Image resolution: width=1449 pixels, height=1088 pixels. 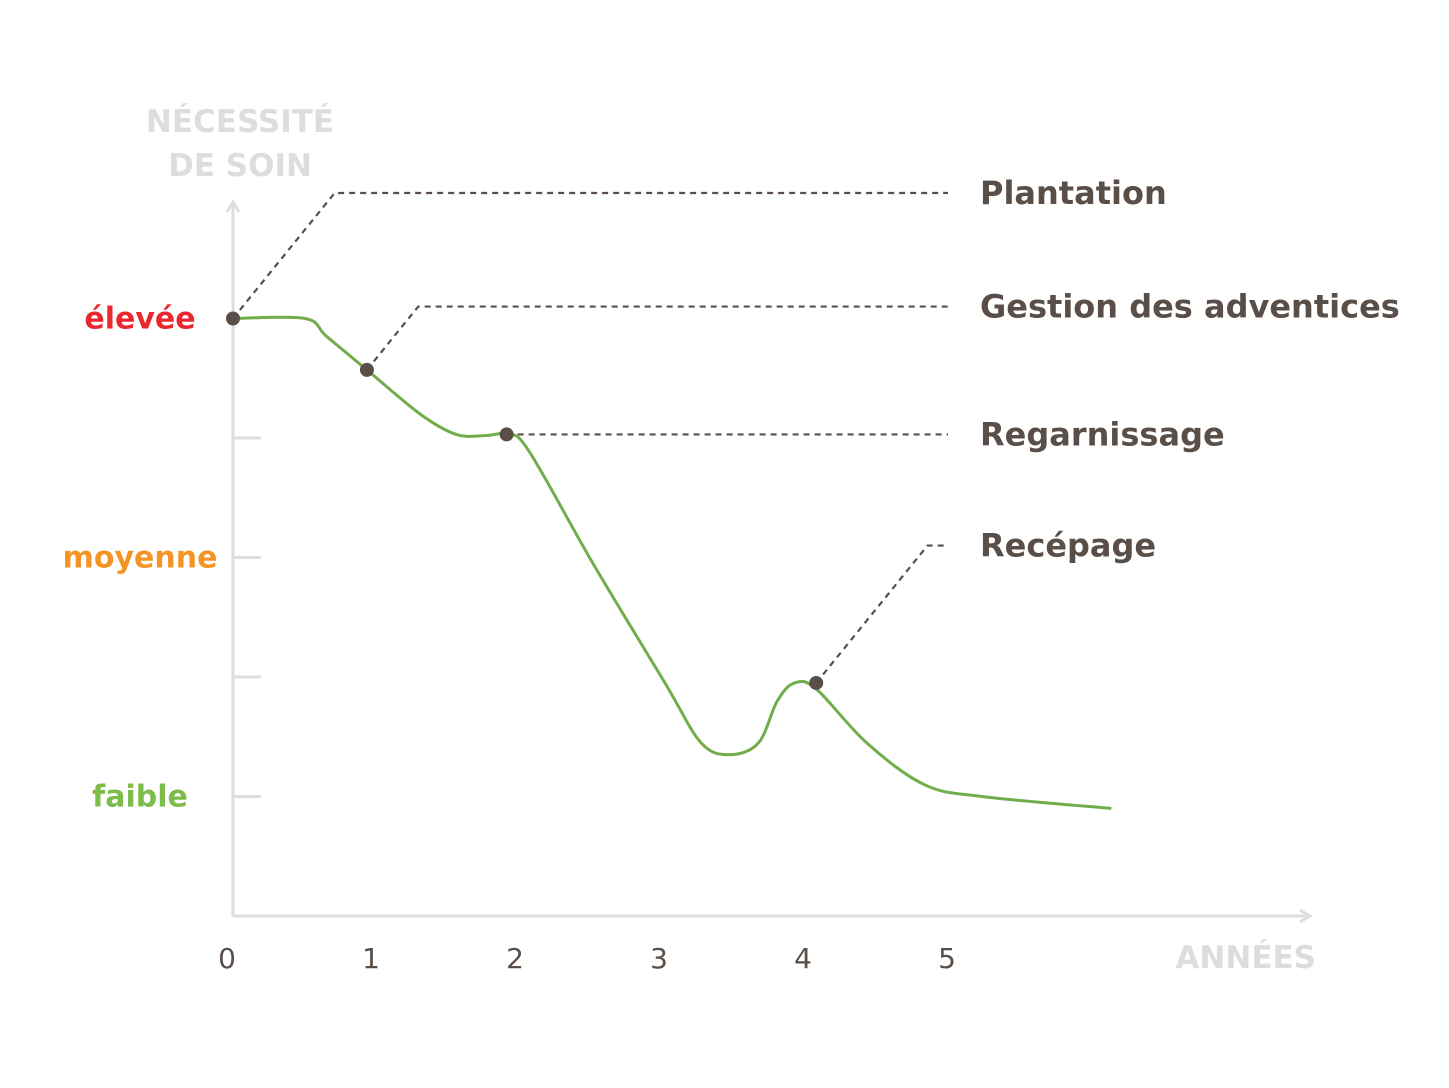 What do you see at coordinates (525, 500) in the screenshot?
I see `annotation-markers` at bounding box center [525, 500].